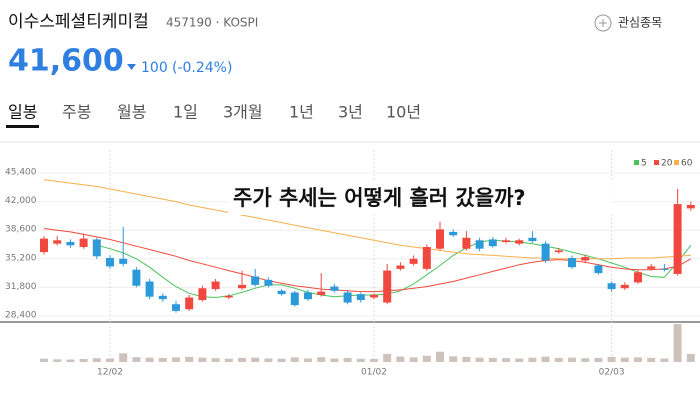 The height and width of the screenshot is (400, 700). Describe the element at coordinates (21, 287) in the screenshot. I see `y-tick-label: 31,800` at that location.